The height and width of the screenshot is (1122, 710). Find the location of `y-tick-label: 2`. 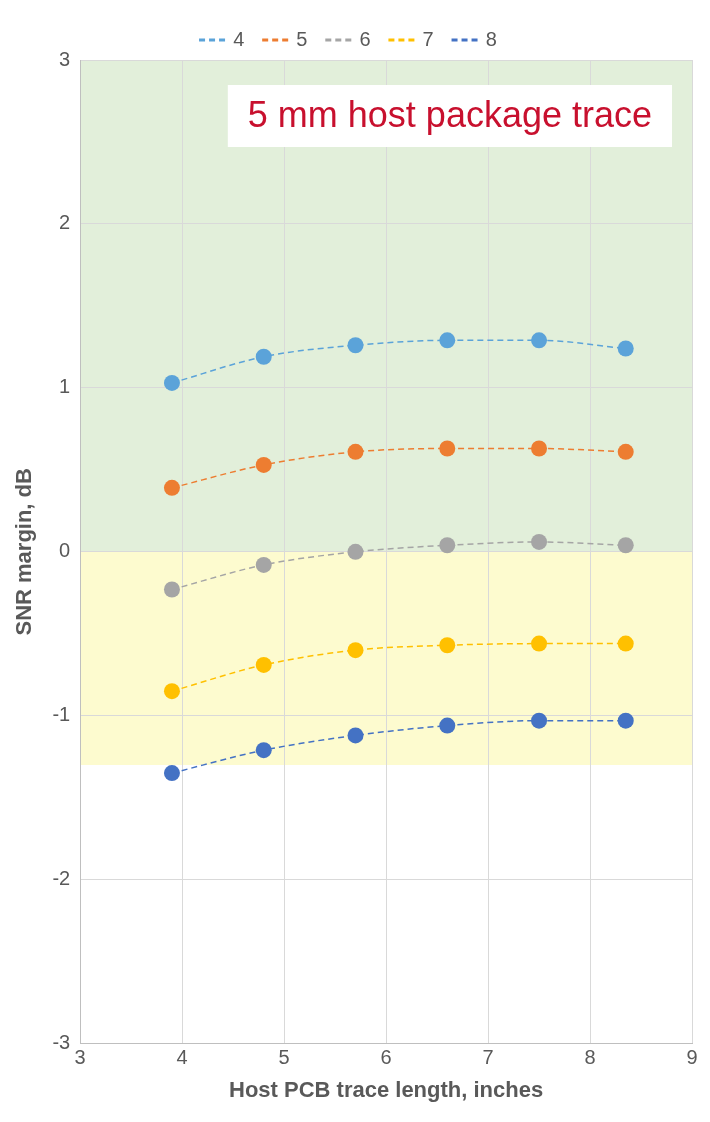

y-tick-label: 2 is located at coordinates (65, 222).